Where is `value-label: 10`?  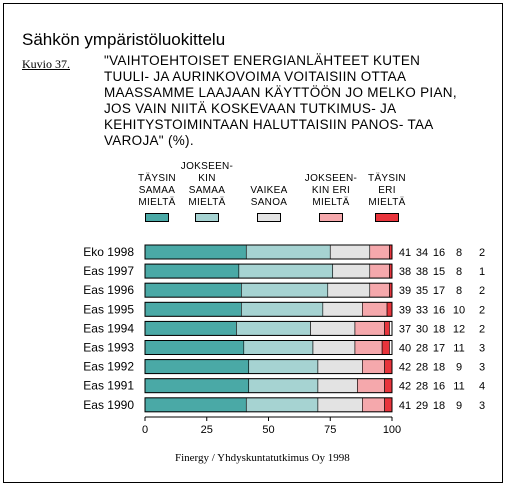
value-label: 10 is located at coordinates (459, 310).